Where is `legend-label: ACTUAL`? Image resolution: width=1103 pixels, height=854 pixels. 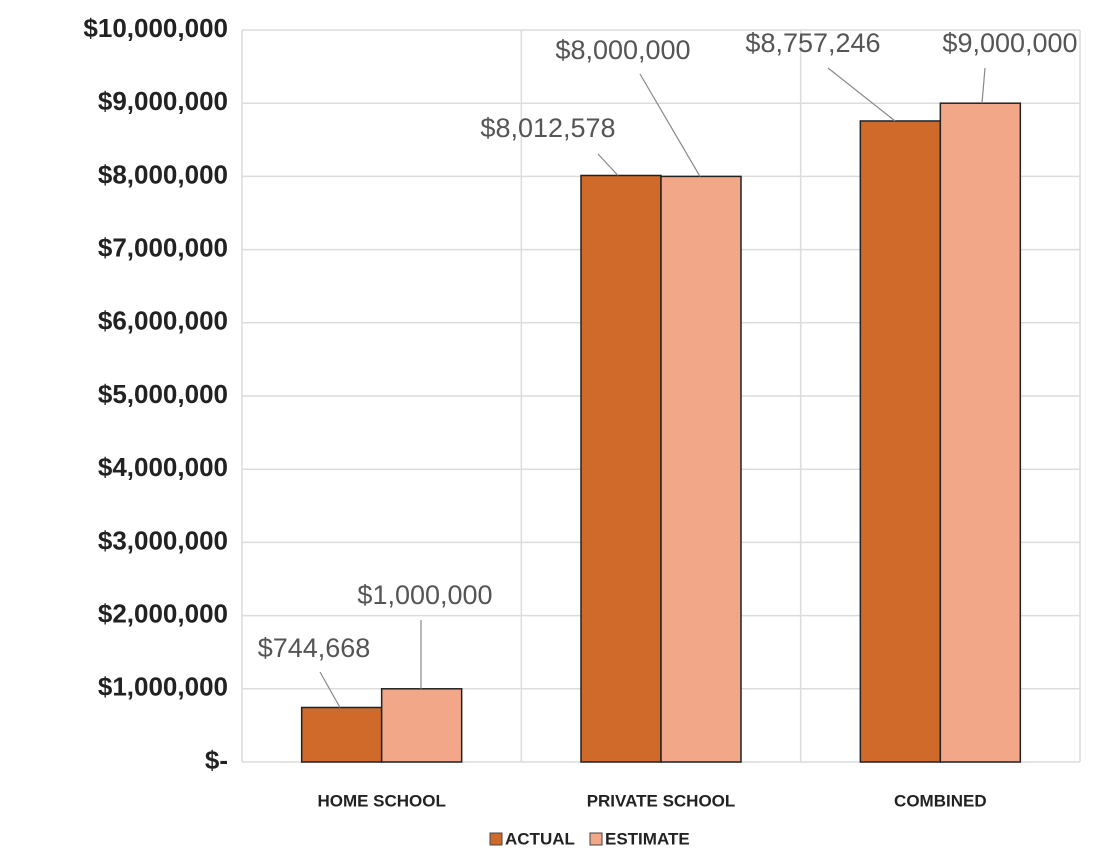 legend-label: ACTUAL is located at coordinates (540, 838).